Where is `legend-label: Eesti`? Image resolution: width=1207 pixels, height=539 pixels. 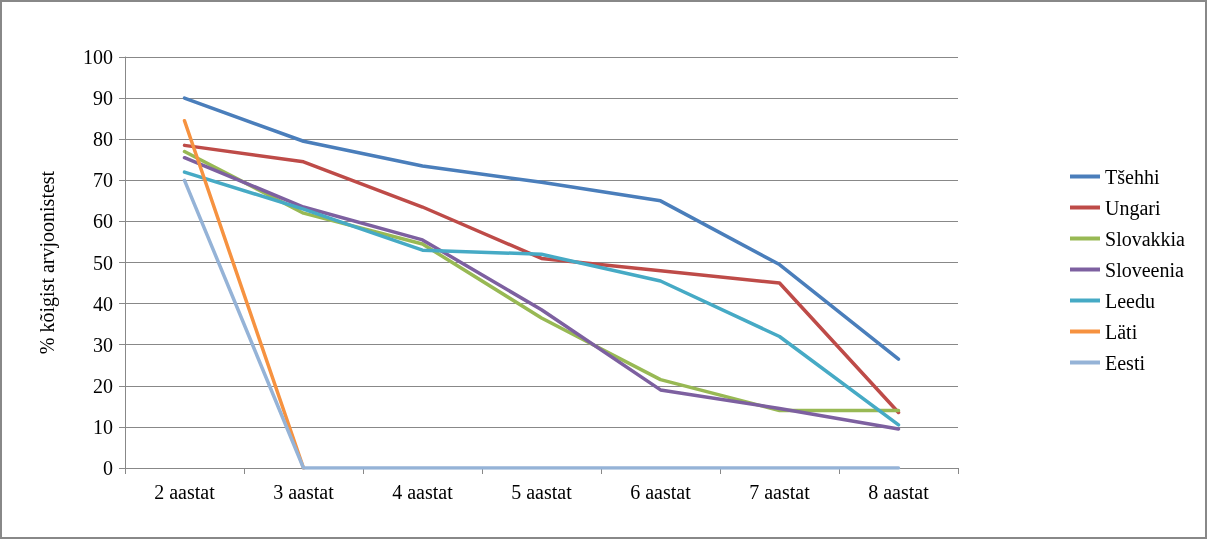 legend-label: Eesti is located at coordinates (1125, 362).